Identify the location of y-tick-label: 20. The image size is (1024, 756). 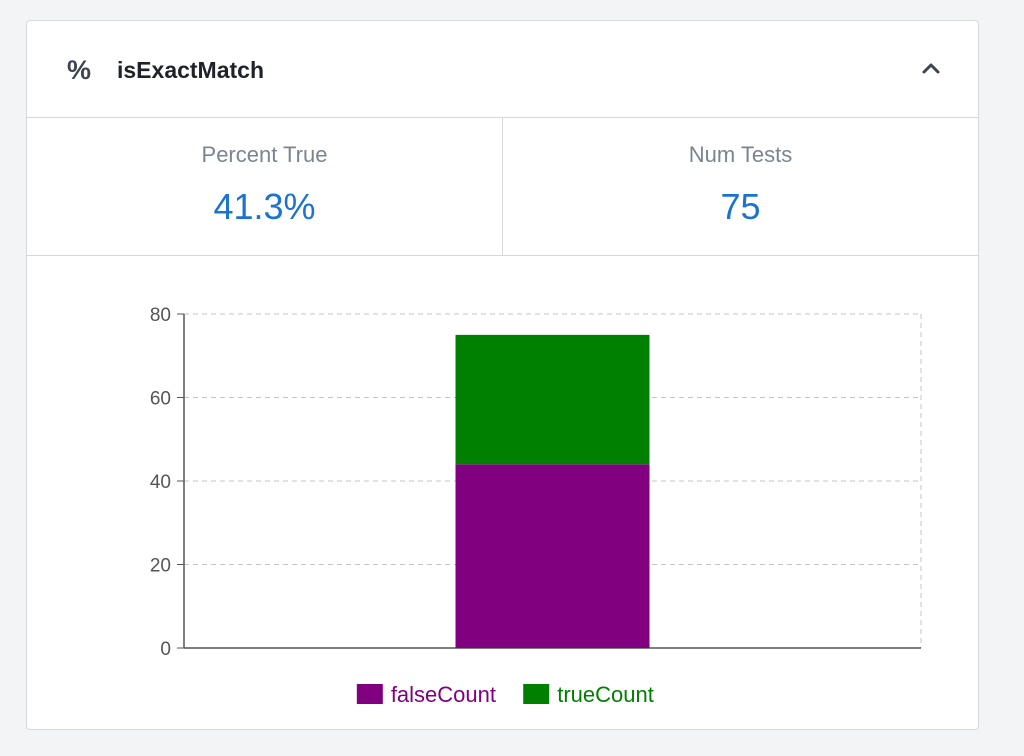
(160, 566).